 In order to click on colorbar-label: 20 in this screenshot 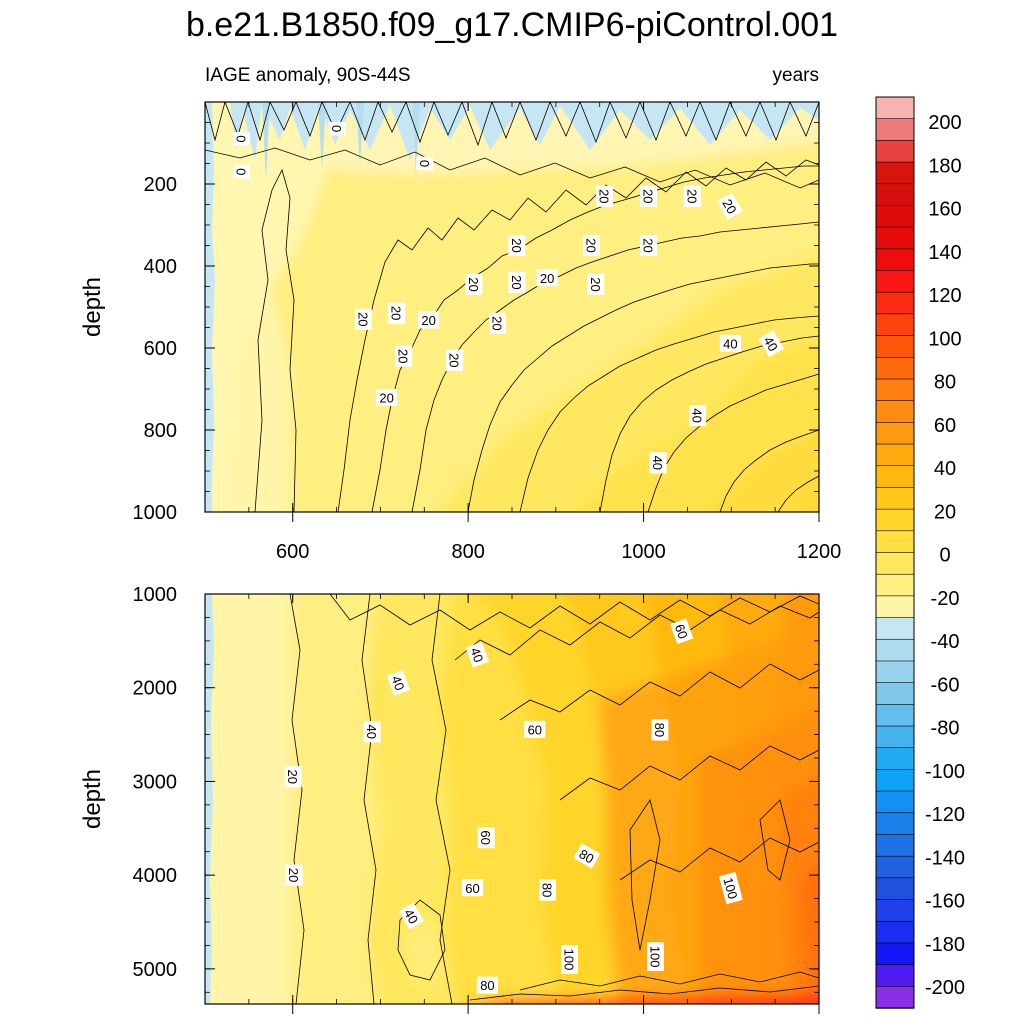, I will do `click(945, 512)`.